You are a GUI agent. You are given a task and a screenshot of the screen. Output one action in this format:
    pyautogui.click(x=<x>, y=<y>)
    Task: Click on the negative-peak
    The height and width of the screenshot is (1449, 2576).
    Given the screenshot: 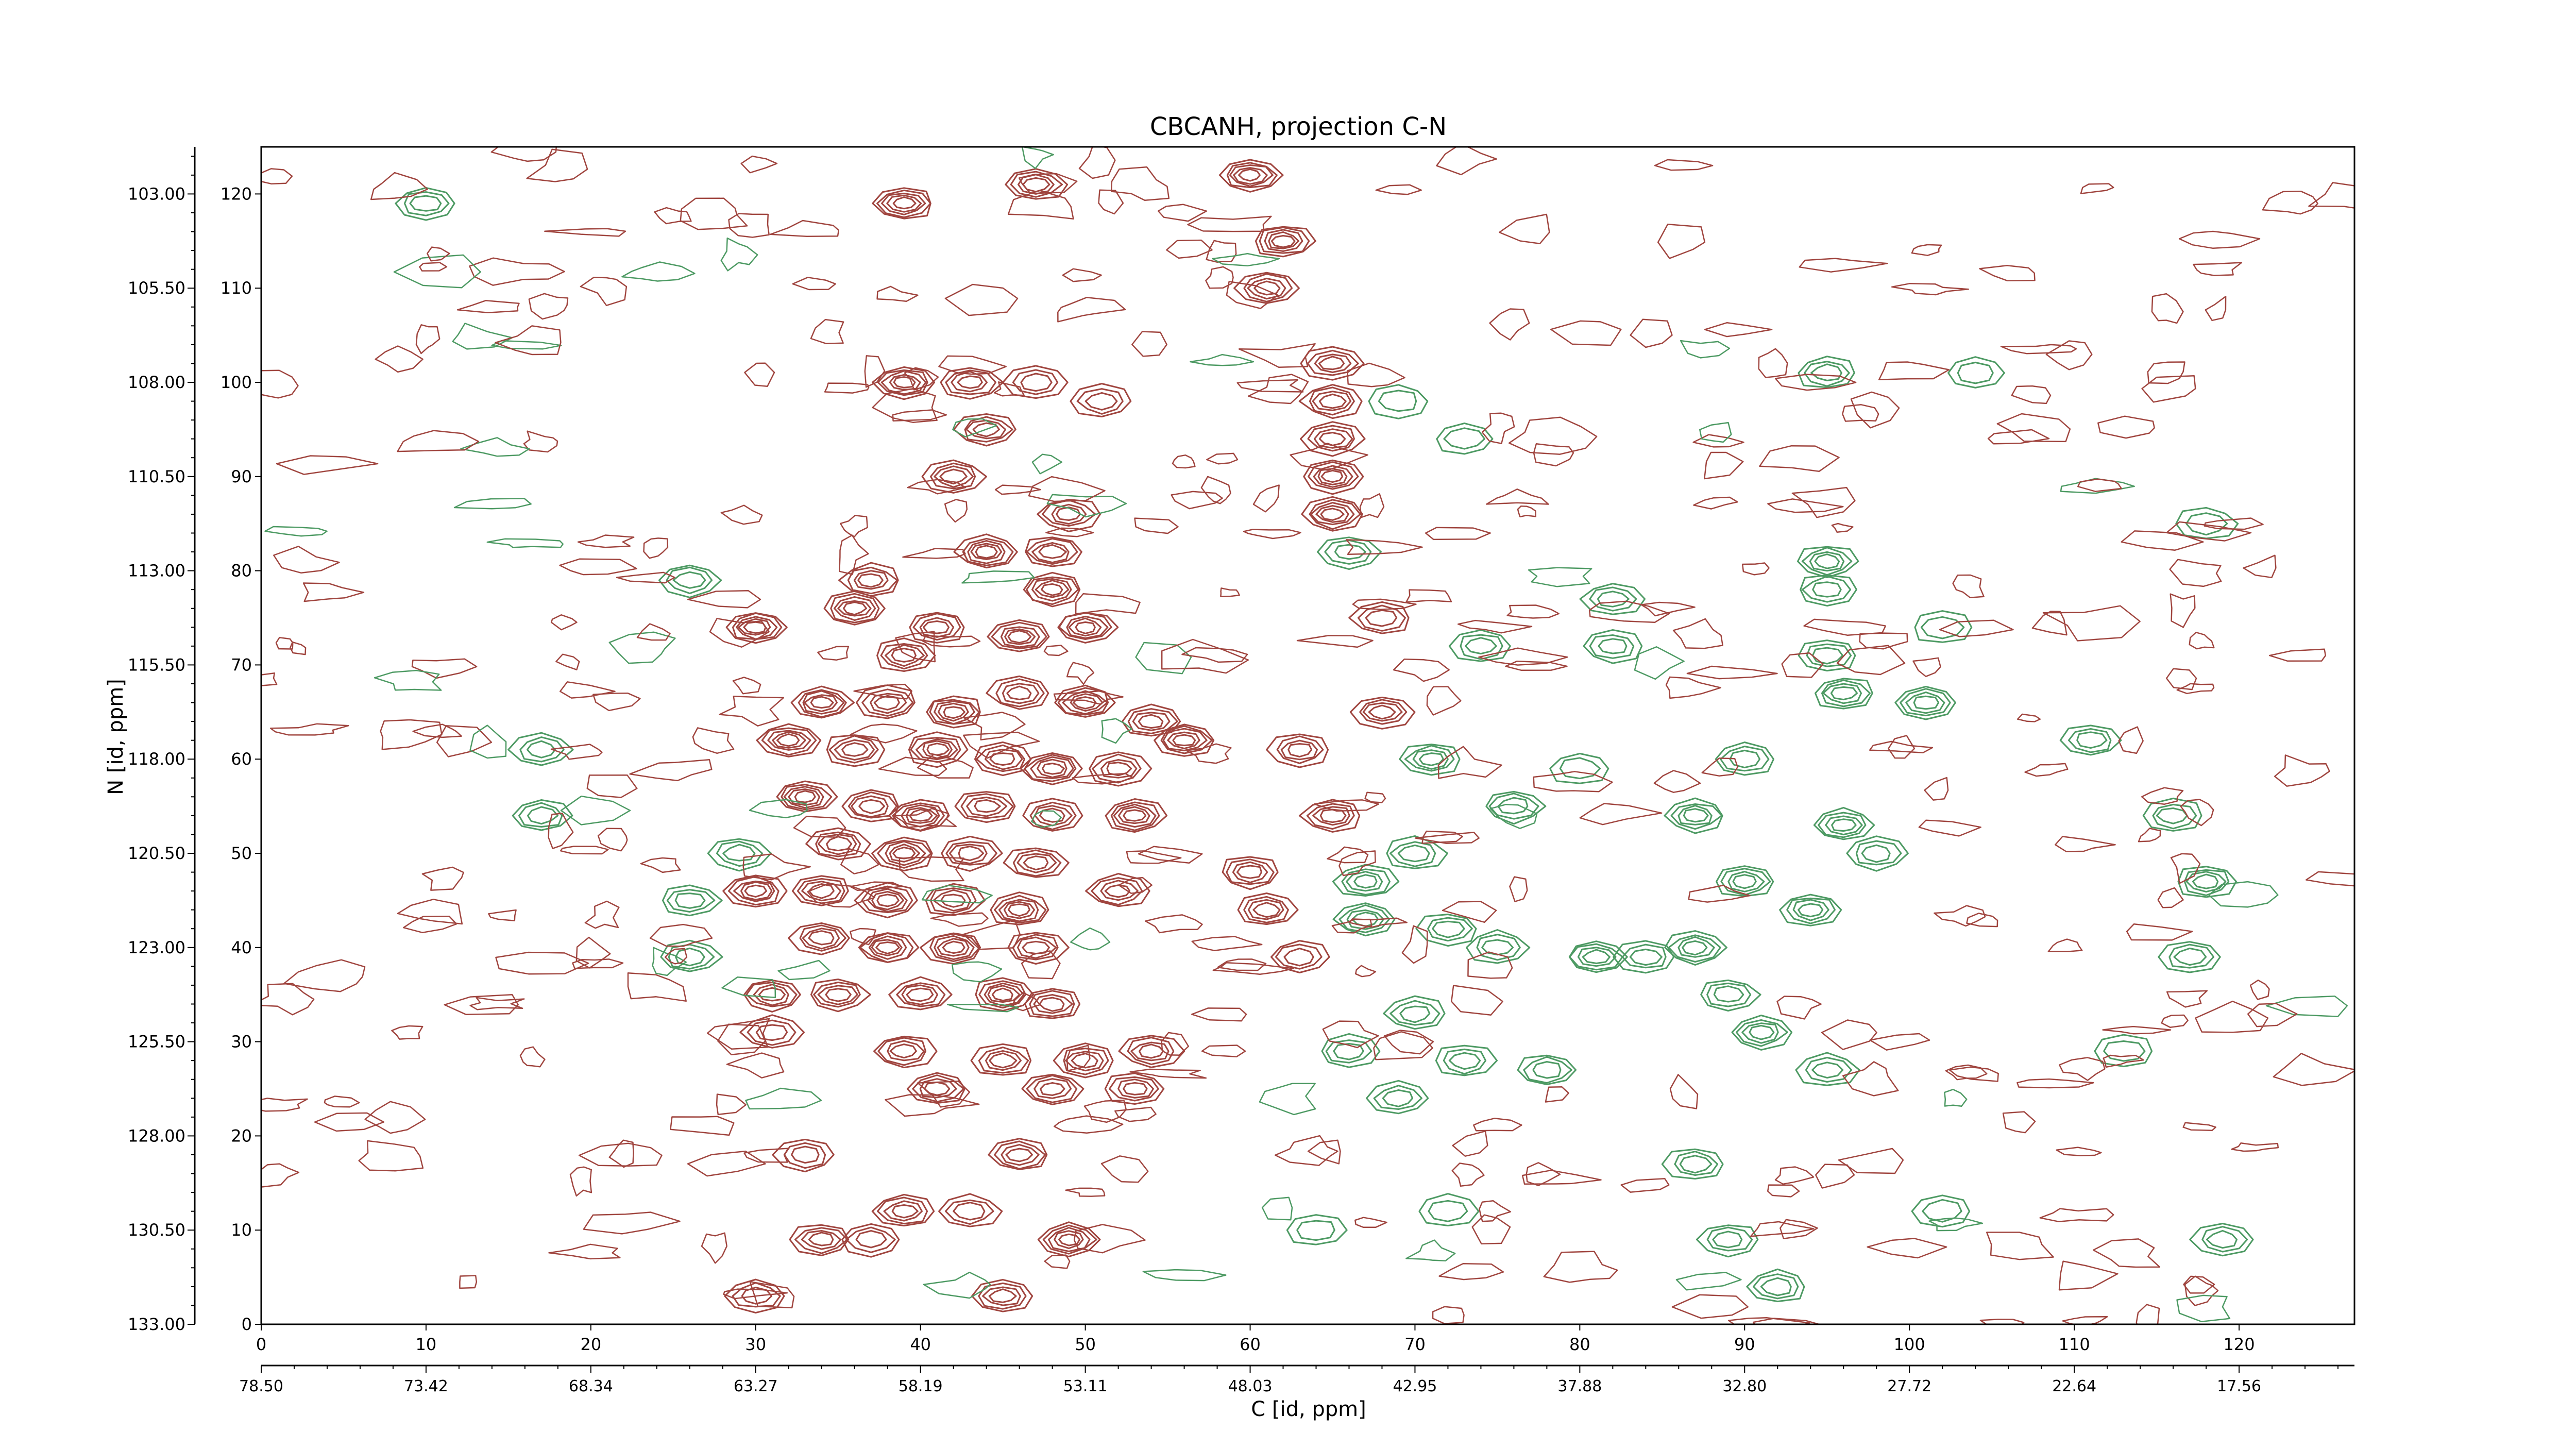 What is the action you would take?
    pyautogui.click(x=1828, y=562)
    